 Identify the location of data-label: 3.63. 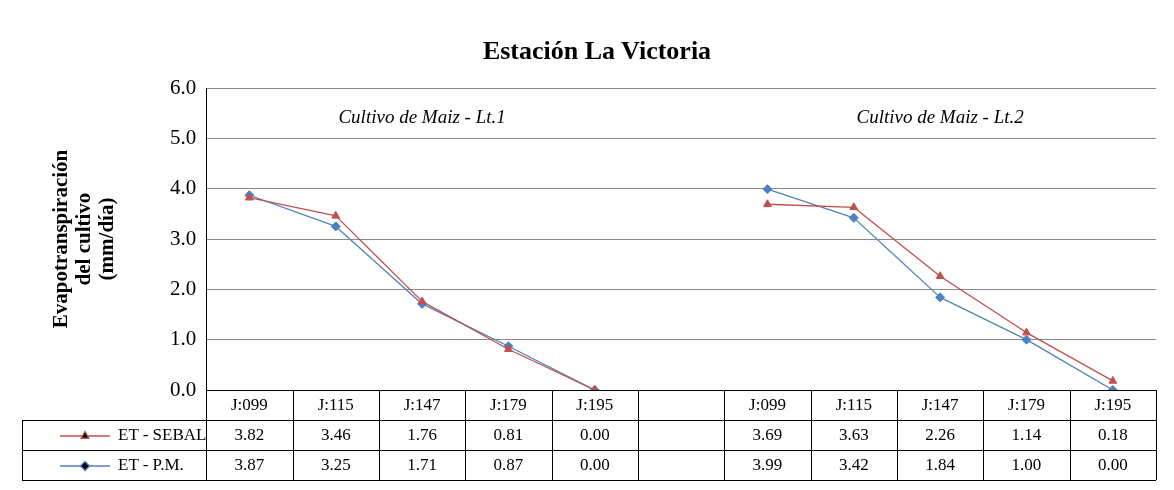
(853, 435).